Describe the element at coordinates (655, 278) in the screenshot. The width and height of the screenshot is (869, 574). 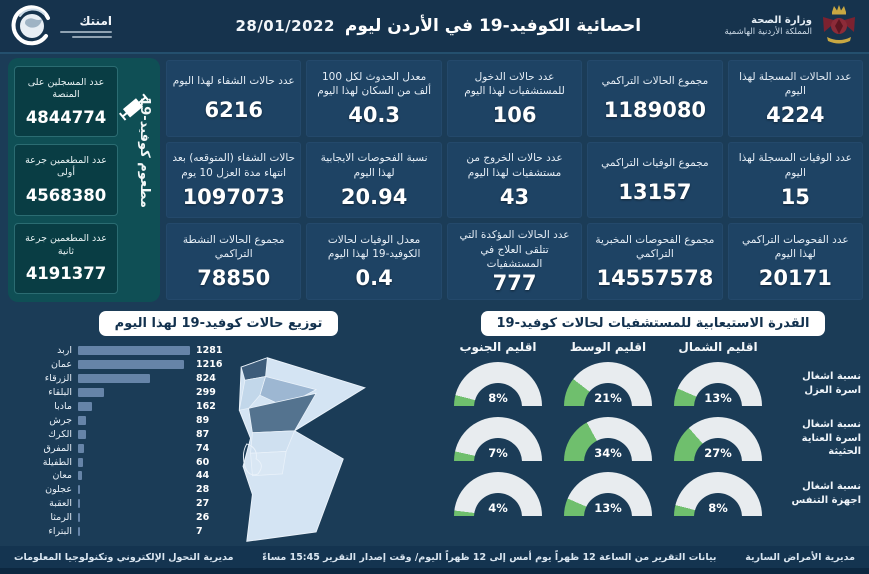
I see `stat-card-value: 14557578` at that location.